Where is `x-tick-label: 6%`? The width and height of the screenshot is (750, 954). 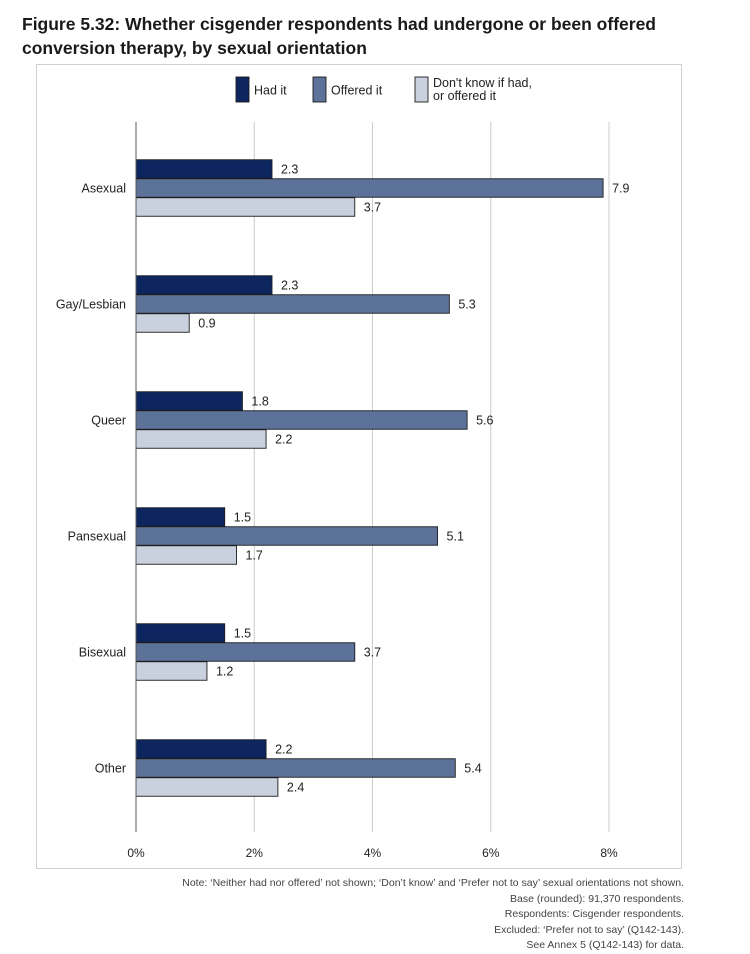 x-tick-label: 6% is located at coordinates (491, 853).